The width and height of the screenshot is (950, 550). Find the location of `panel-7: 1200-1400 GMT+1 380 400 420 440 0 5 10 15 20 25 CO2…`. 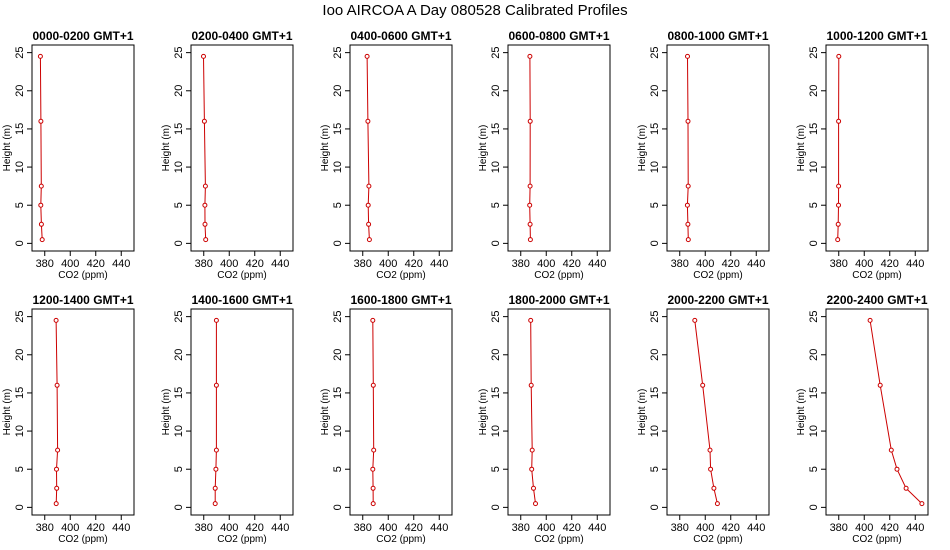

panel-7: 1200-1400 GMT+1 380 400 420 440 0 5 10 15 20 25 CO2… is located at coordinates (68, 419).